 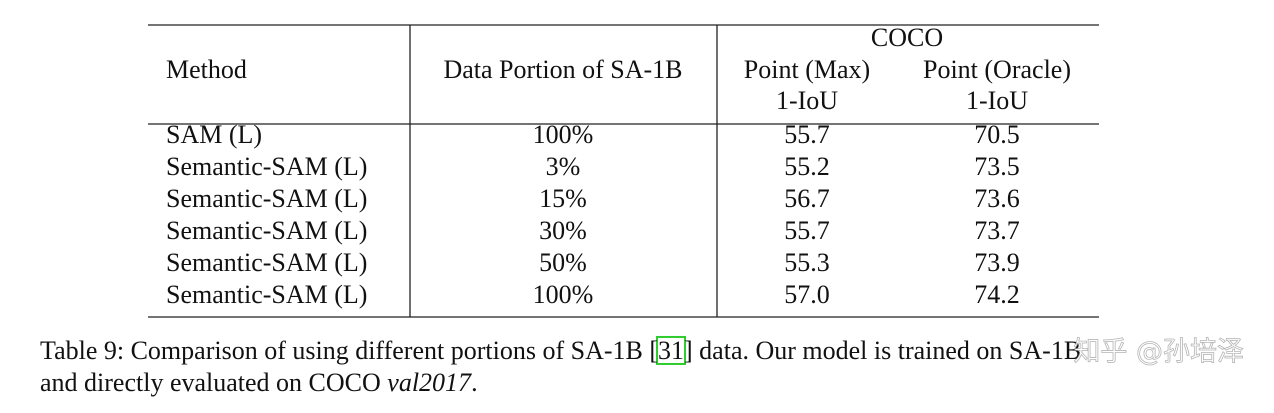 I want to click on value-cell: 15%, so click(x=563, y=198).